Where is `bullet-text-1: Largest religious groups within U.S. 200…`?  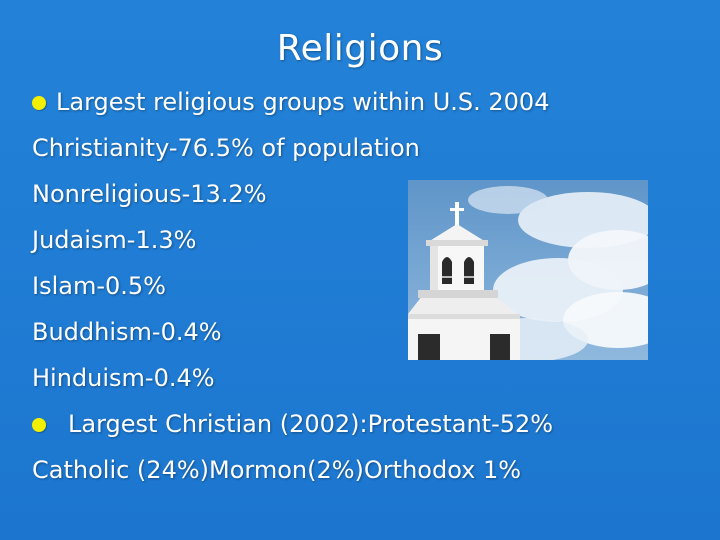
bullet-text-1: Largest religious groups within U.S. 200… is located at coordinates (303, 102).